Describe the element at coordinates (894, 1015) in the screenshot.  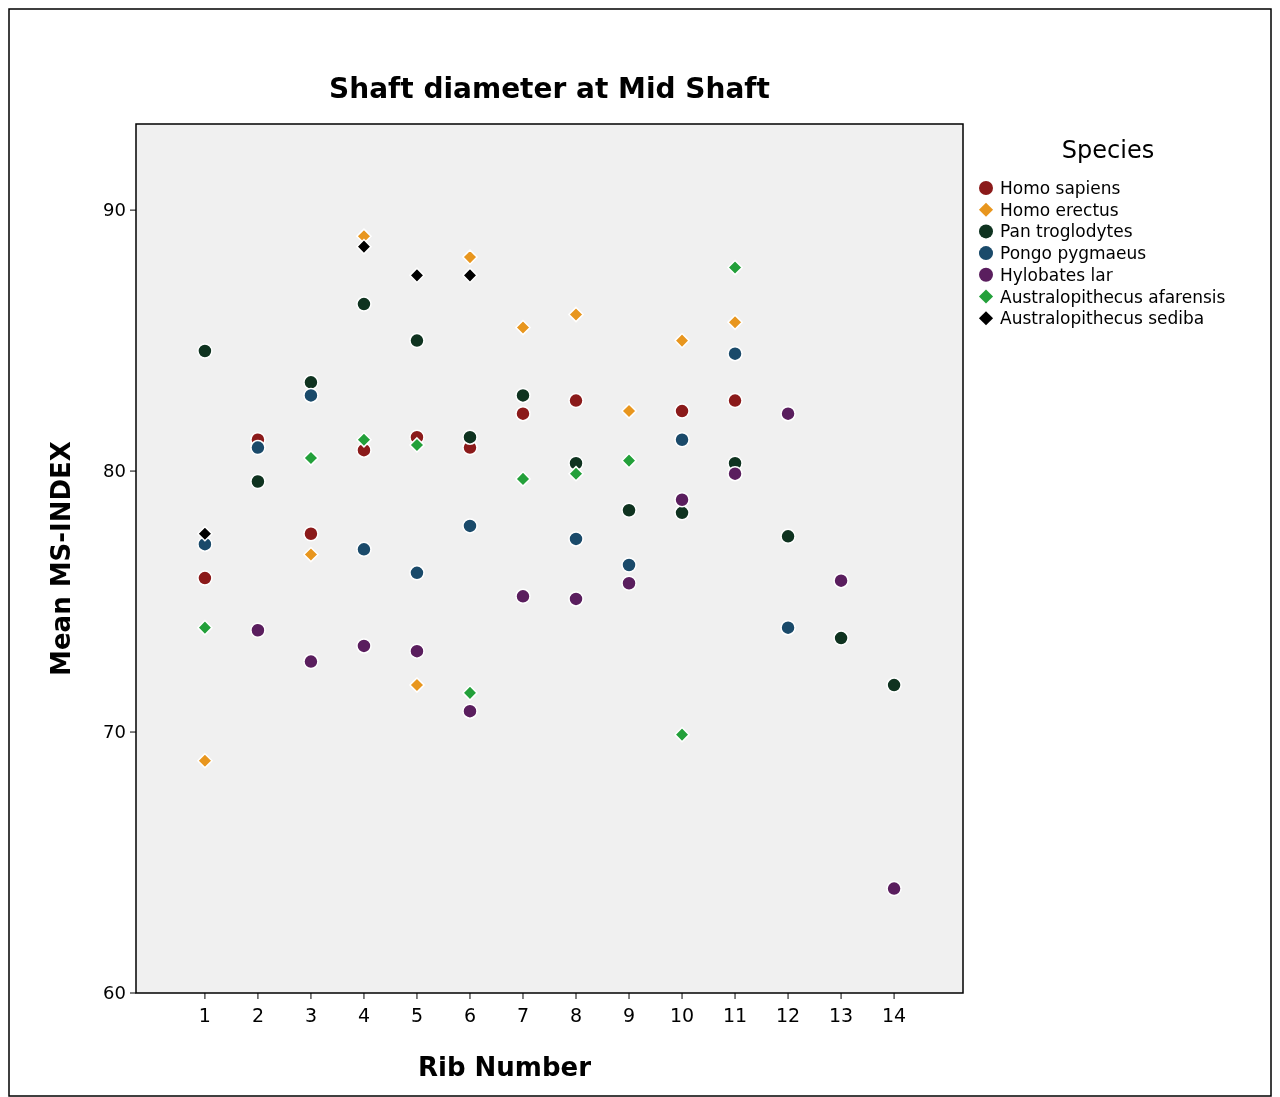
I see `x-tick-label: 14` at that location.